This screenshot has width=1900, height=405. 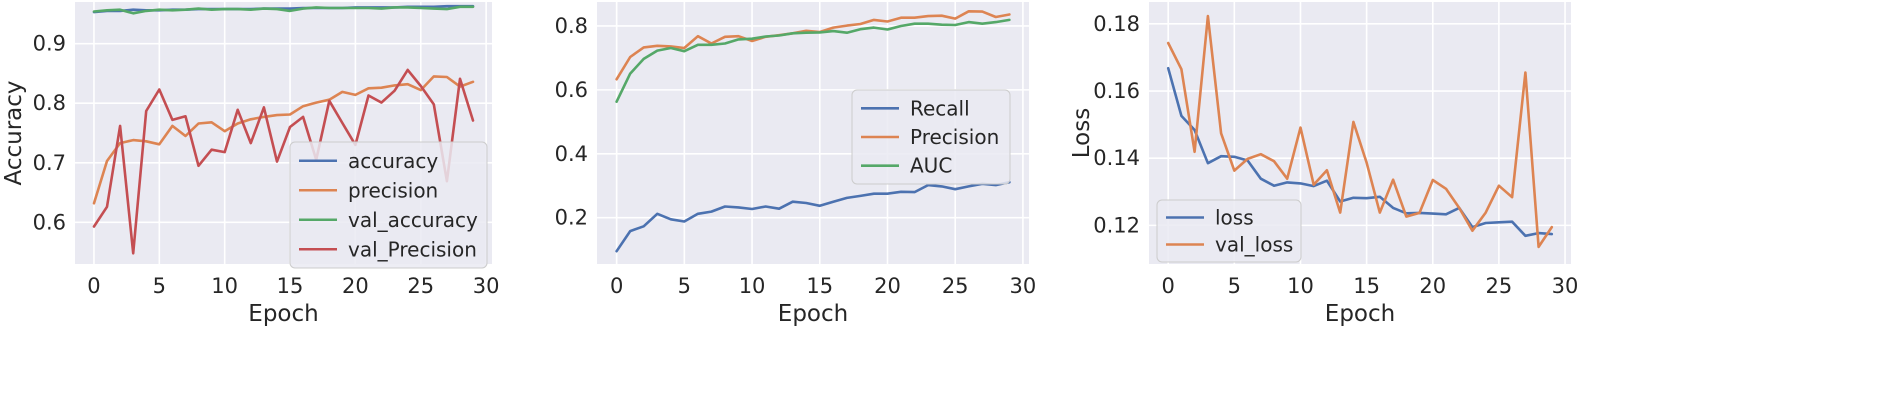 I want to click on legend-label-loss: loss, so click(x=1234, y=218).